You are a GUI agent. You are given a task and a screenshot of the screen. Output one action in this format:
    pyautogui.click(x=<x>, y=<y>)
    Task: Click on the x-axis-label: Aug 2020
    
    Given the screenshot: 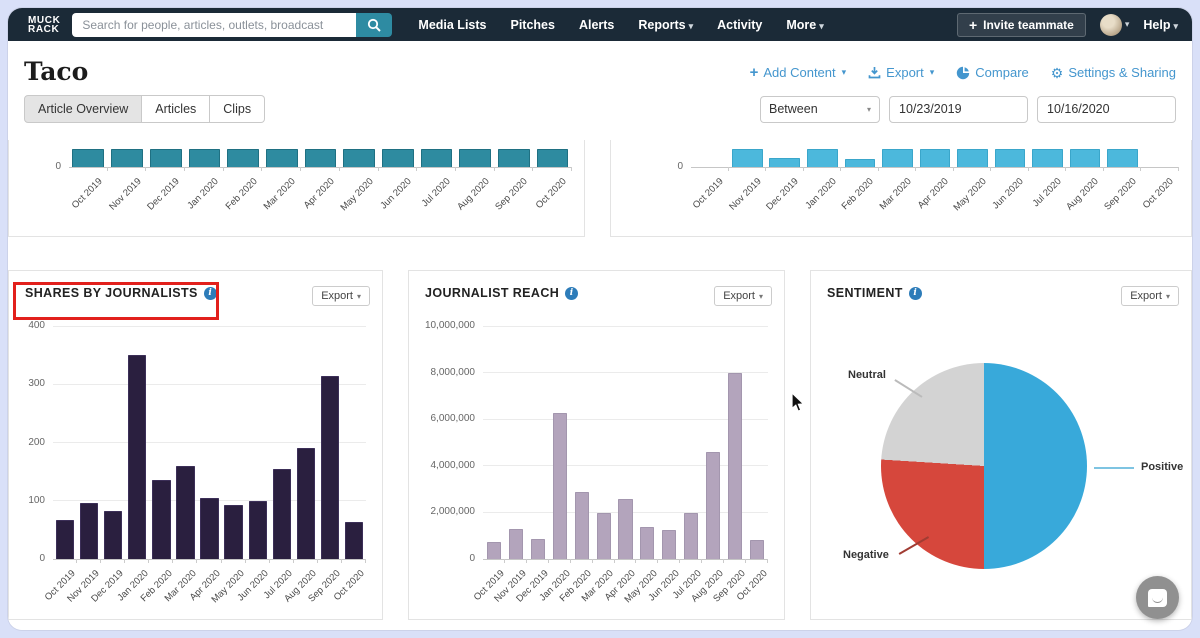 What is the action you would take?
    pyautogui.click(x=473, y=194)
    